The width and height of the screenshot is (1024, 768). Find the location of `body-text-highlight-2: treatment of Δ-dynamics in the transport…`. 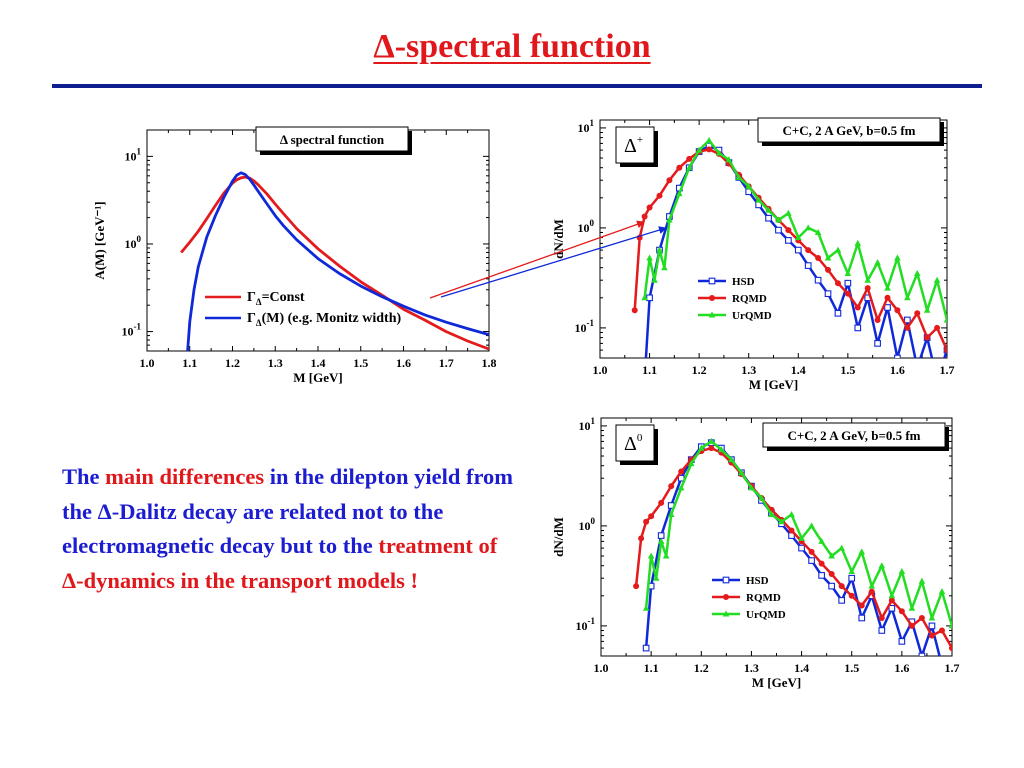

body-text-highlight-2: treatment of Δ-dynamics in the transport… is located at coordinates (280, 563).